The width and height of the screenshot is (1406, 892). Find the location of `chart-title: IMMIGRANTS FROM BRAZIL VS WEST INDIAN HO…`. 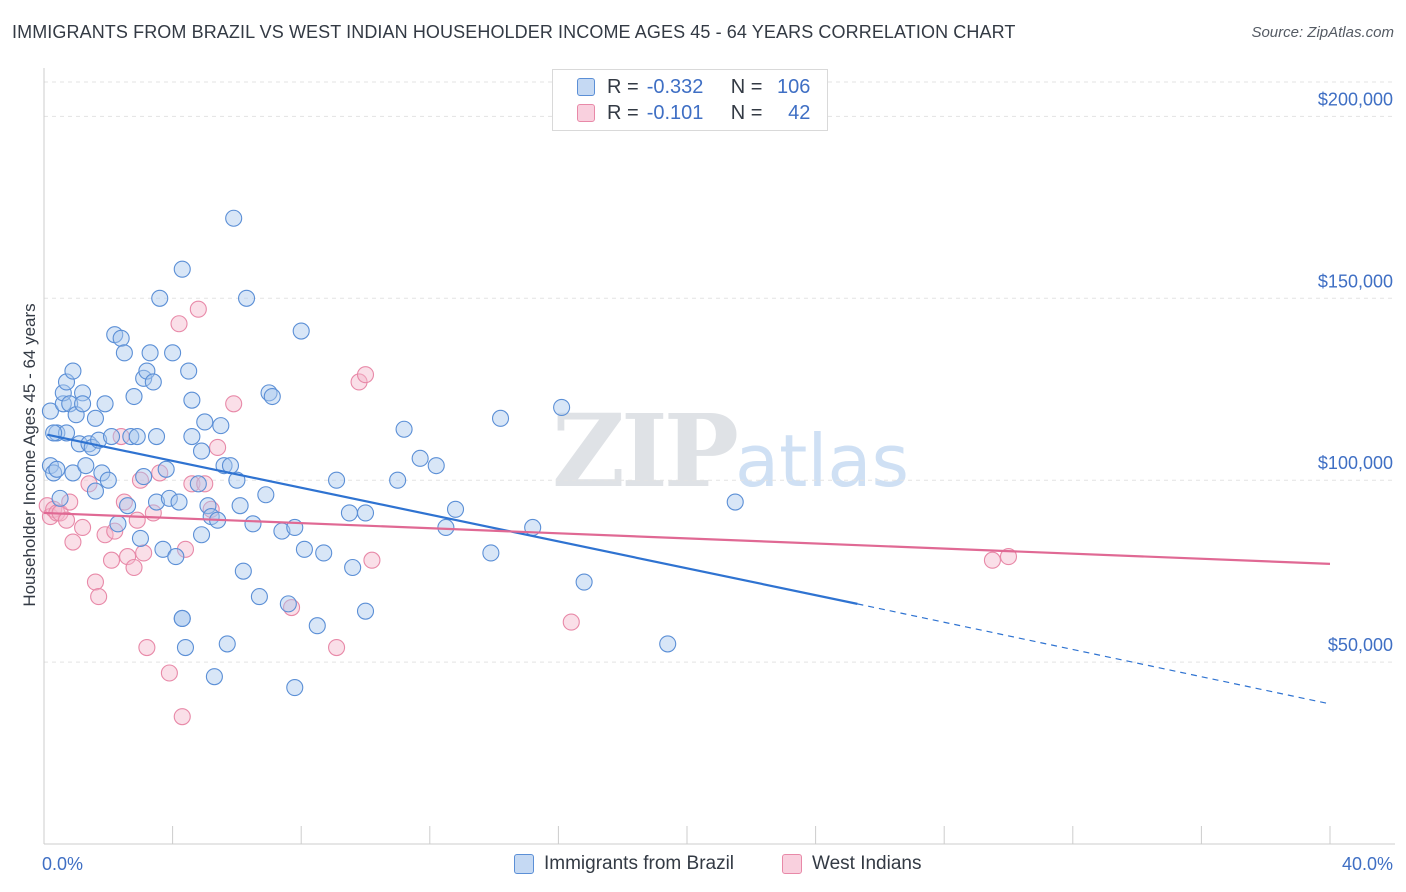

chart-title: IMMIGRANTS FROM BRAZIL VS WEST INDIAN HO… is located at coordinates (514, 32).